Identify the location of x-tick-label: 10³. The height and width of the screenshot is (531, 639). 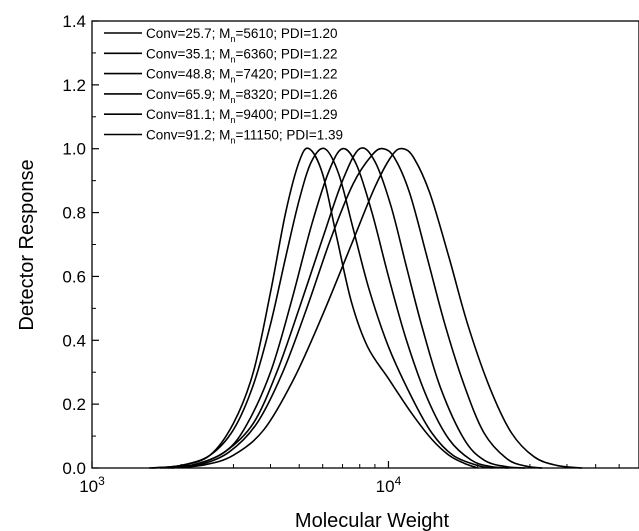
(92, 485).